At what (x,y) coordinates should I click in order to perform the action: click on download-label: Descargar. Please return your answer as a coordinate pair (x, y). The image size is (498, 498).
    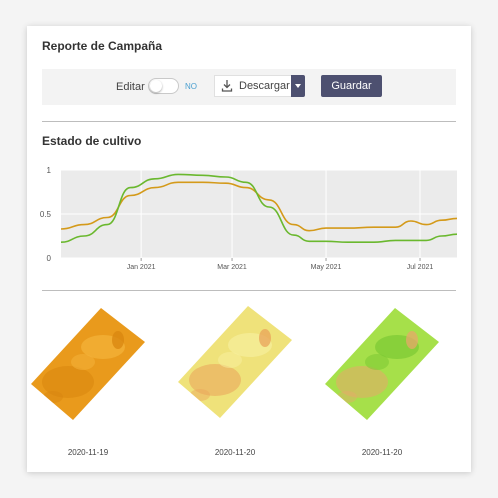
    Looking at the image, I should click on (264, 86).